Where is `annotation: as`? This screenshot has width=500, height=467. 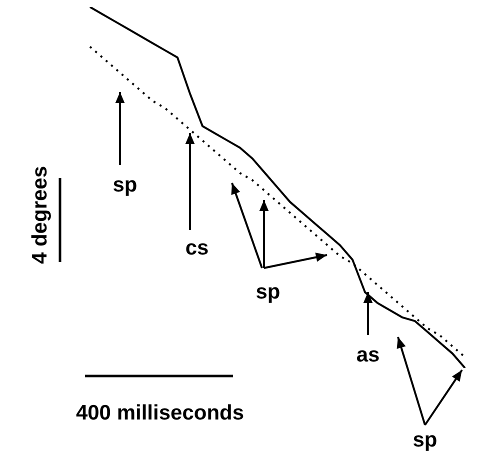 annotation: as is located at coordinates (368, 355).